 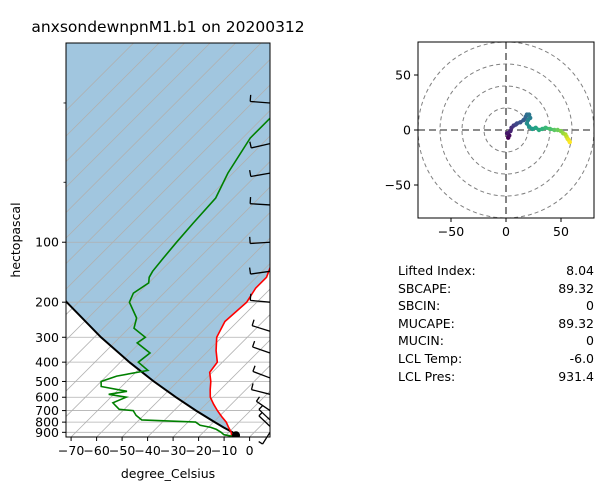 What do you see at coordinates (496, 271) in the screenshot?
I see `index-row: Lifted Index: 8.04` at bounding box center [496, 271].